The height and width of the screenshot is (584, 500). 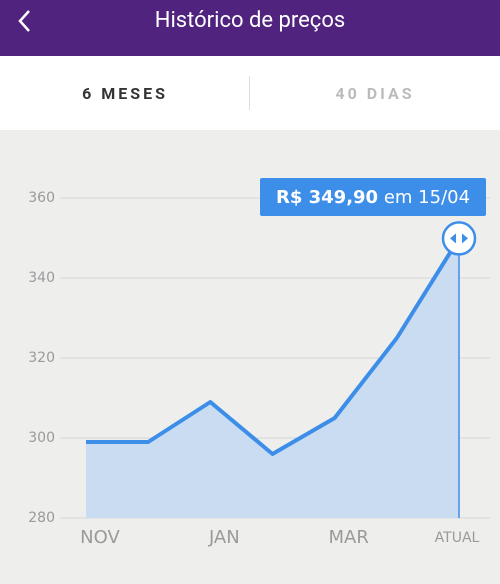 What do you see at coordinates (457, 538) in the screenshot?
I see `x-tick-label: ATUAL` at bounding box center [457, 538].